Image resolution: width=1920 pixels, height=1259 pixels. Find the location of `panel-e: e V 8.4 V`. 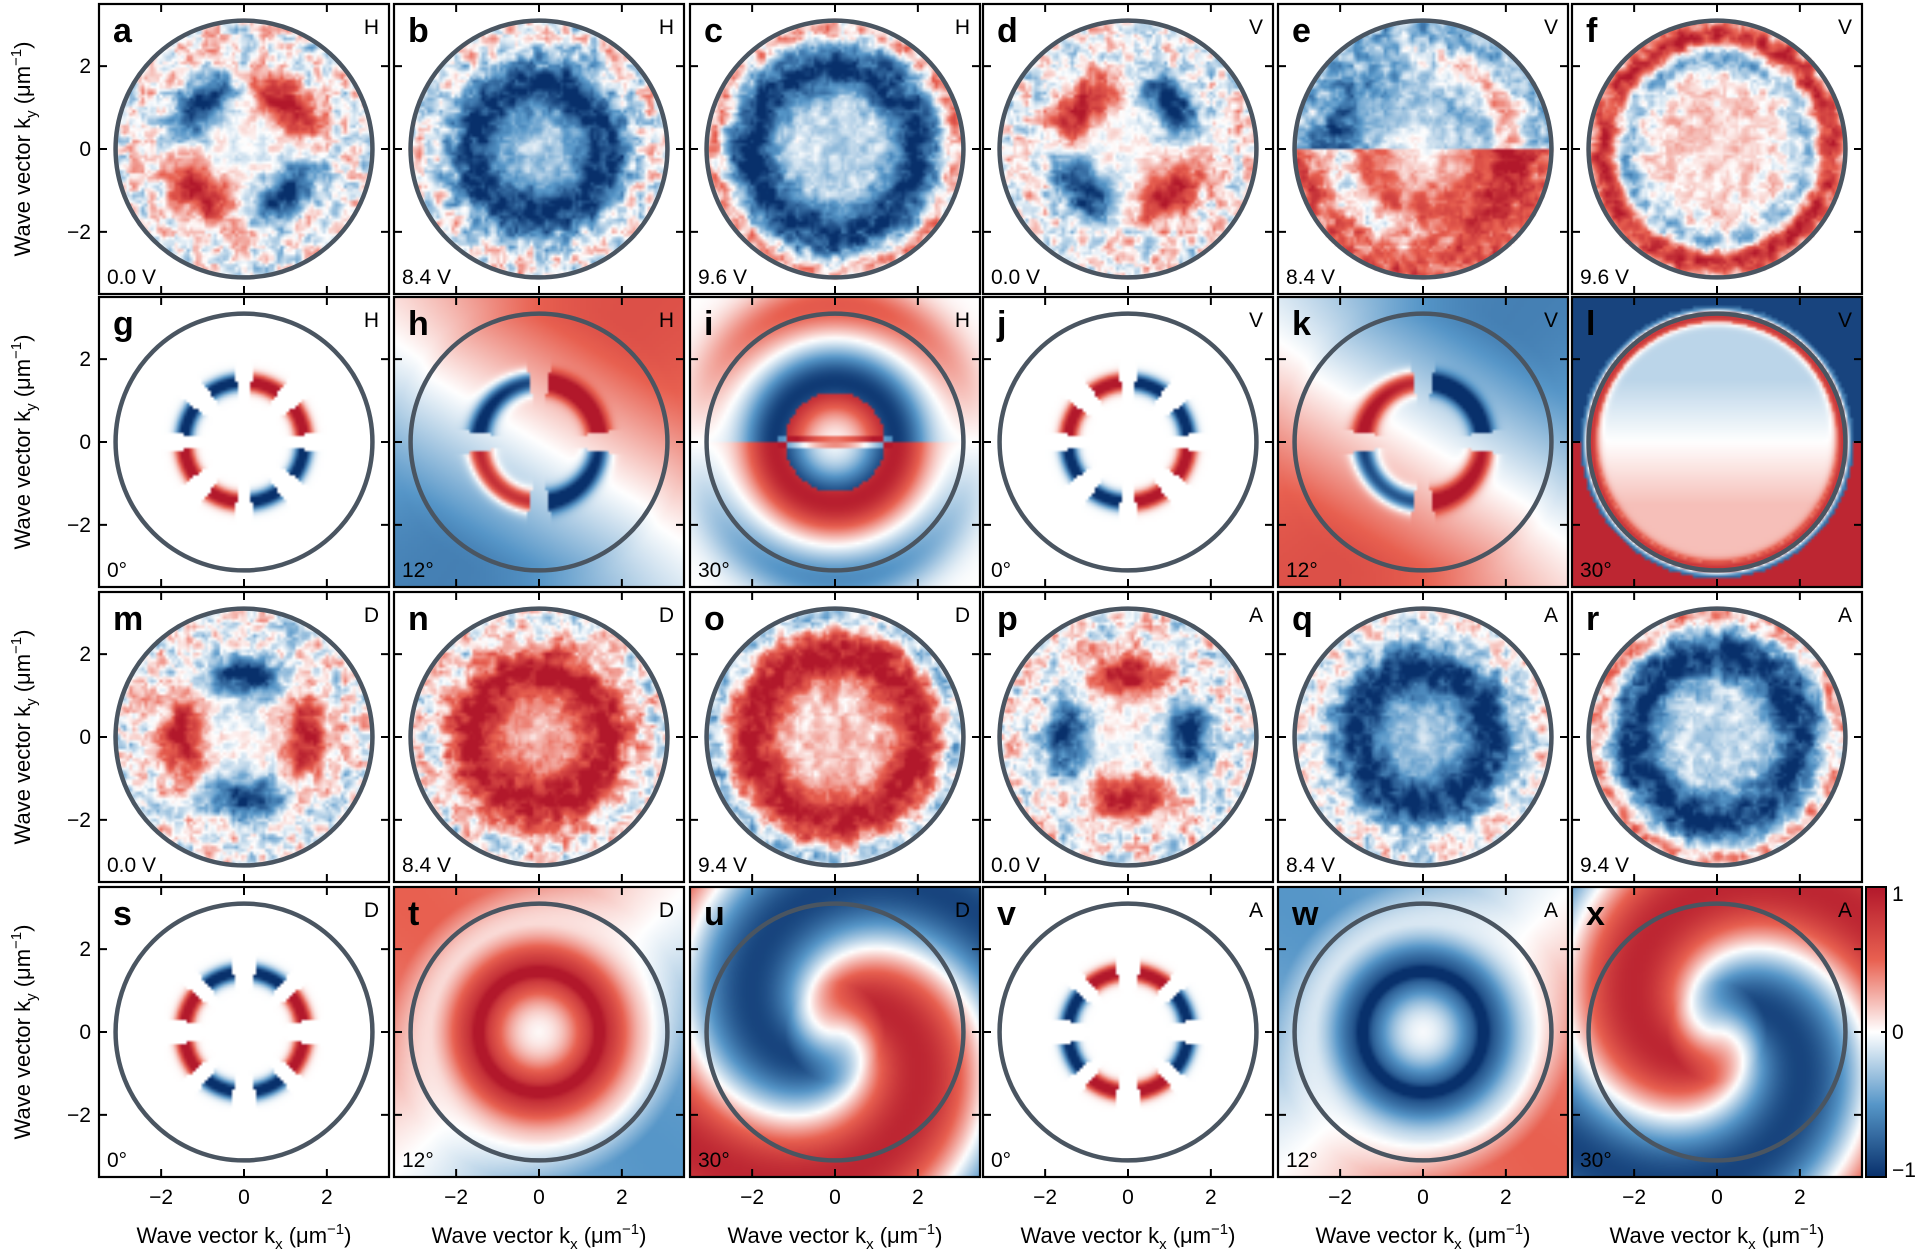

panel-e: e V 8.4 V is located at coordinates (1423, 149).